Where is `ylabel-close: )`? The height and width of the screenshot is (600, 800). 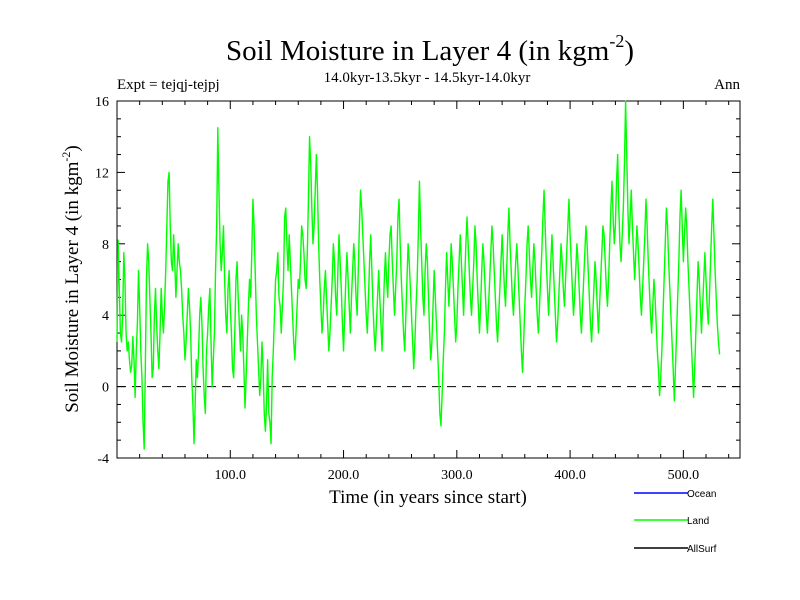
ylabel-close: ) is located at coordinates (72, 148).